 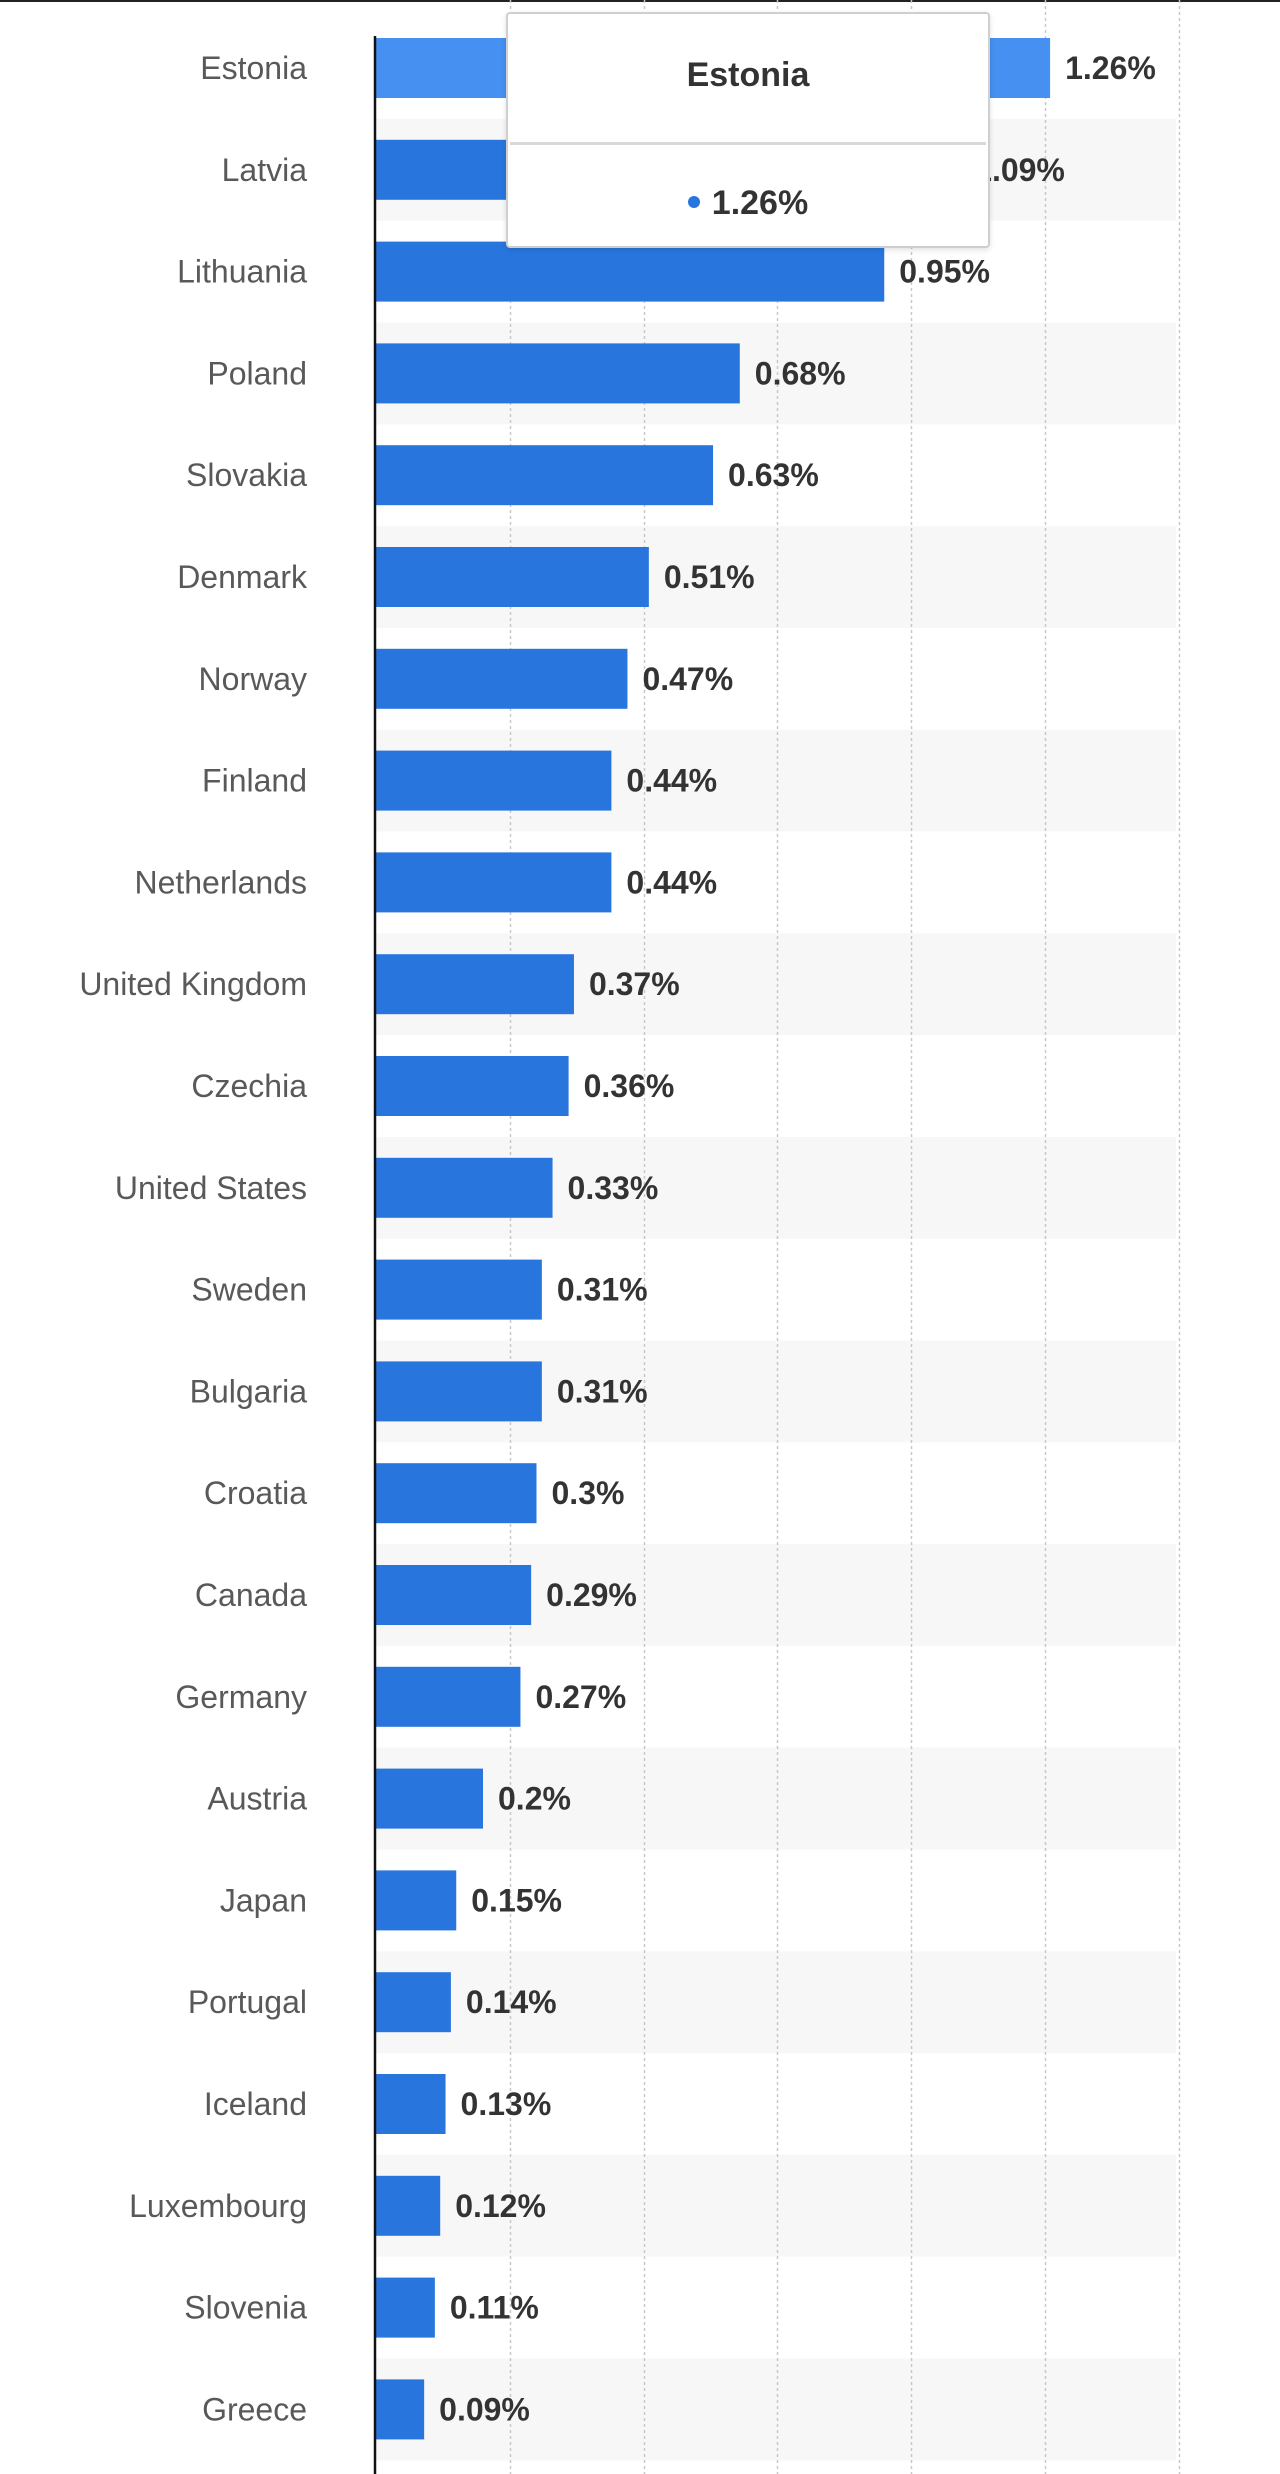 I want to click on category-label: Croatia, so click(x=255, y=1493).